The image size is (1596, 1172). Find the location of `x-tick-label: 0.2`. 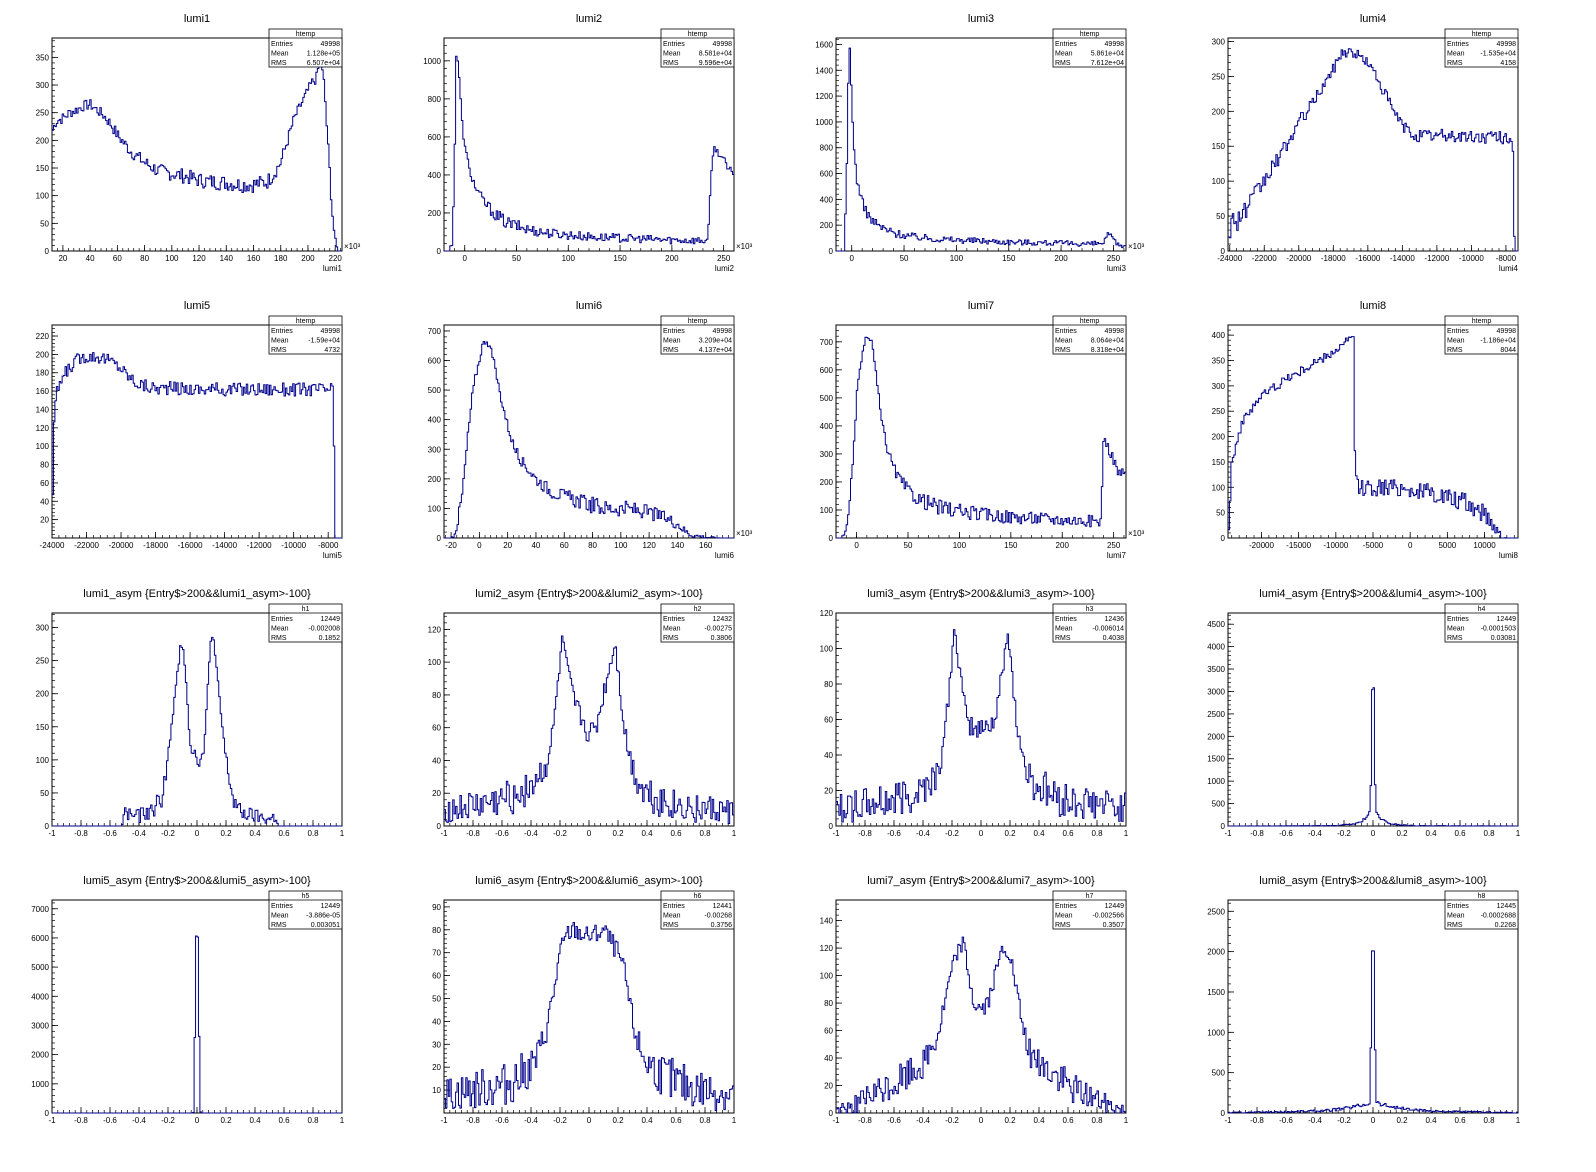

x-tick-label: 0.2 is located at coordinates (1010, 1120).